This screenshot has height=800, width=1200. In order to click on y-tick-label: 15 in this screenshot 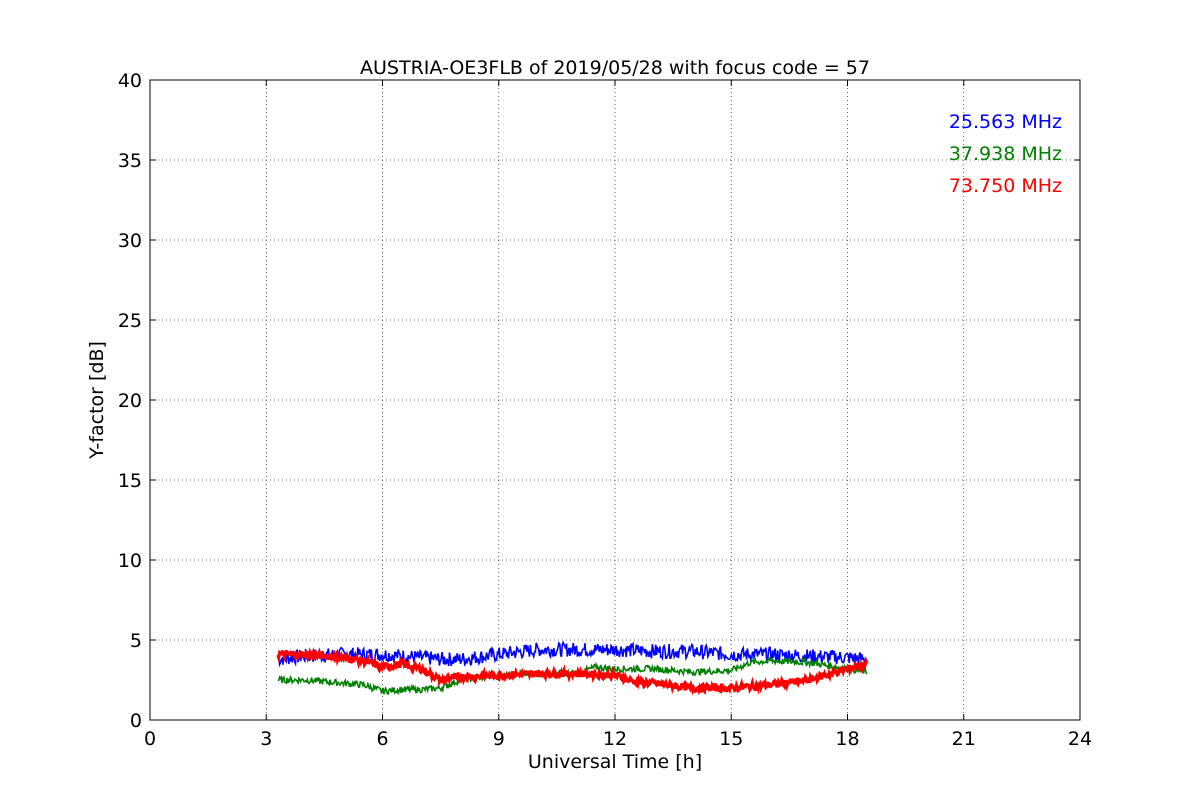, I will do `click(130, 481)`.